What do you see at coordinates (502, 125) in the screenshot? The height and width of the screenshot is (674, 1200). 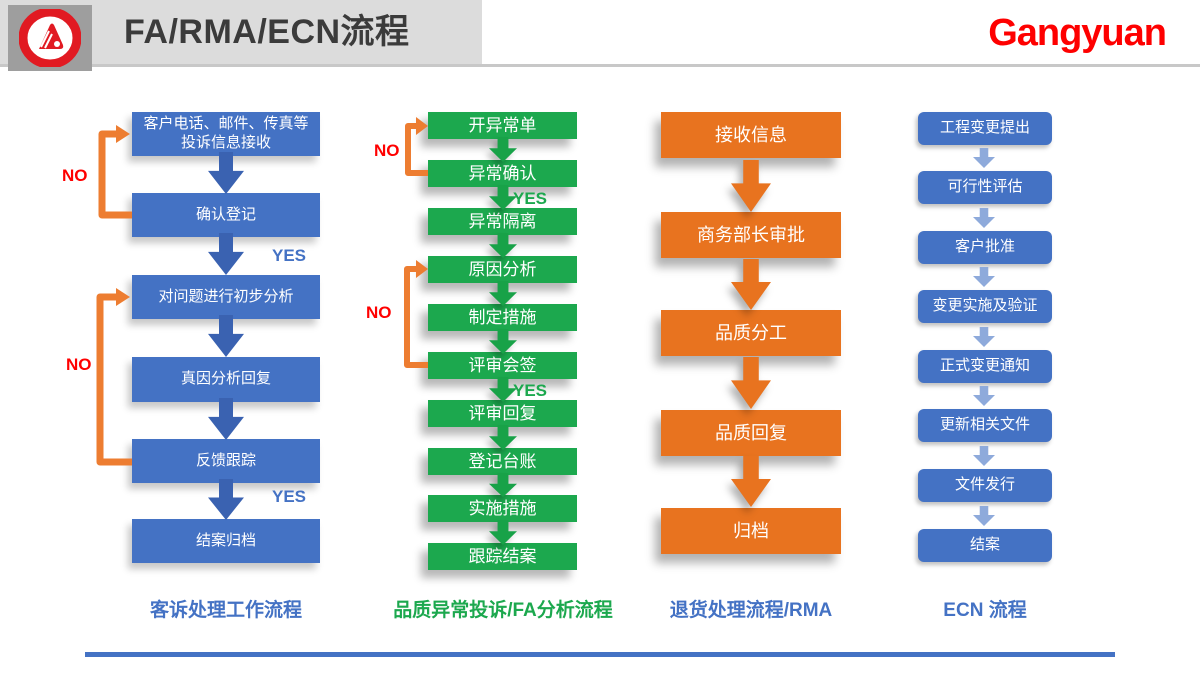 I see `flow2-step-1: 开异常单` at bounding box center [502, 125].